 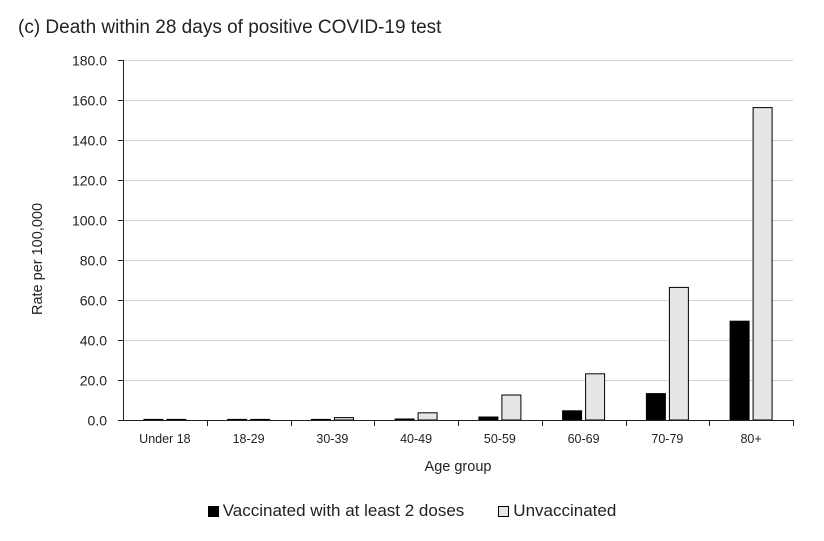 What do you see at coordinates (500, 439) in the screenshot?
I see `x-tick-label: 50-59` at bounding box center [500, 439].